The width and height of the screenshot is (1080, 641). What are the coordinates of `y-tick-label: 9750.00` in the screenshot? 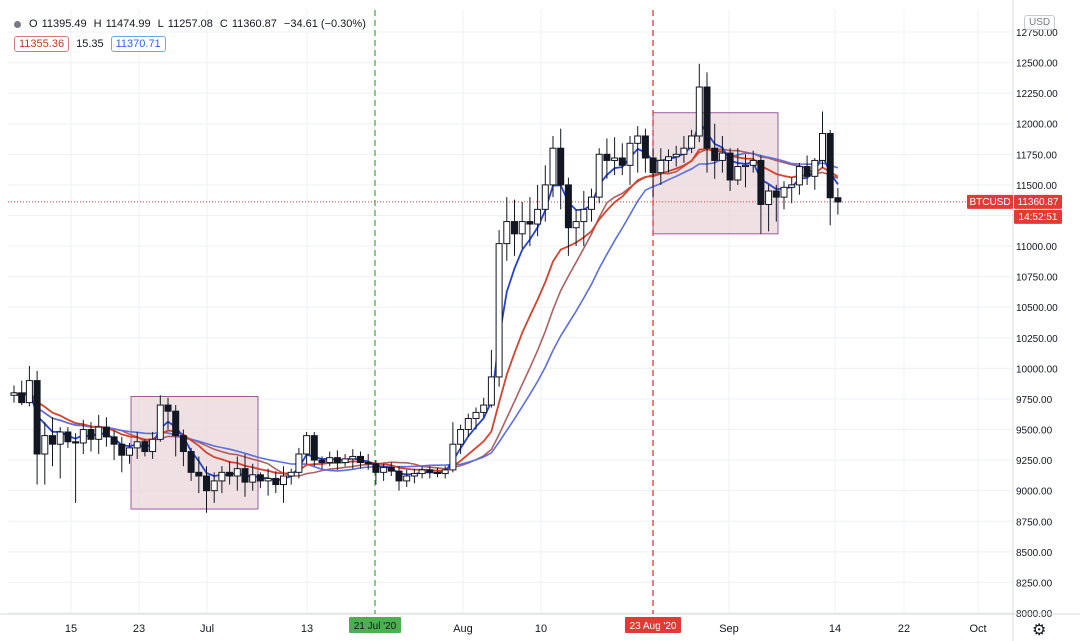 It's located at (1034, 400).